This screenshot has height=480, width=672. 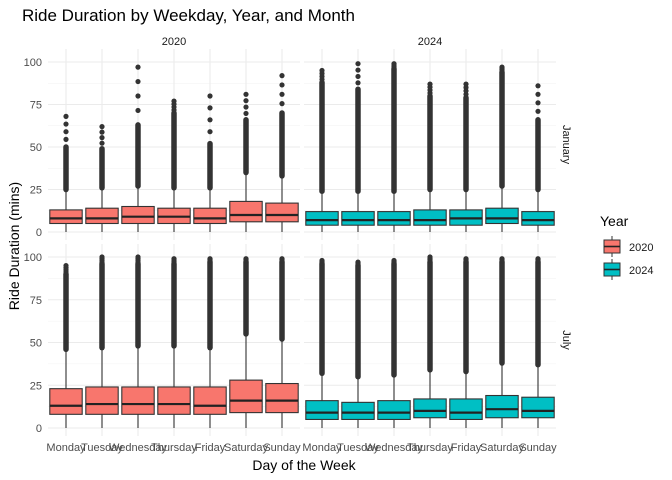 What do you see at coordinates (102, 448) in the screenshot?
I see `x-tick-label: Tuesday` at bounding box center [102, 448].